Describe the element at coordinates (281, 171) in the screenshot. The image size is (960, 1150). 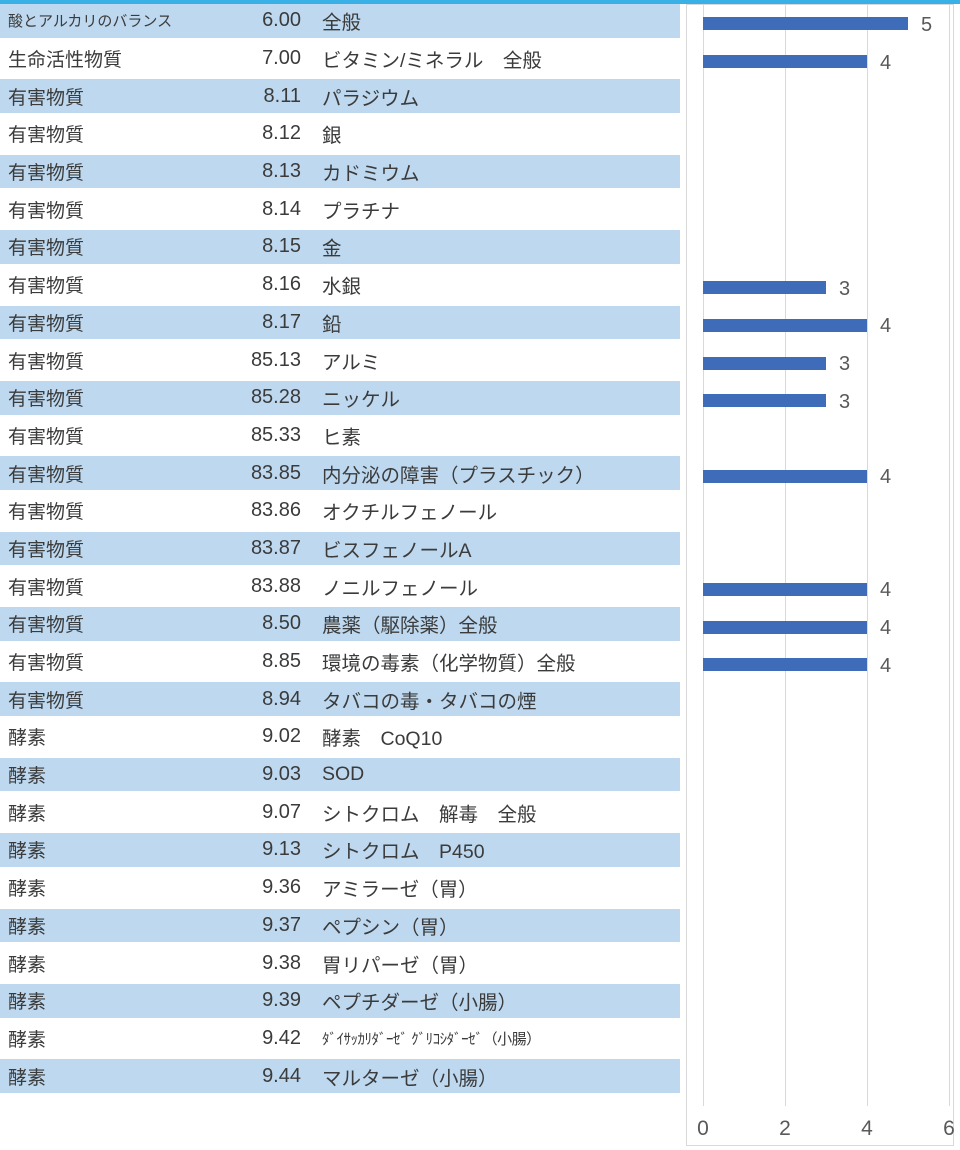
I see `row-code: 8.13` at that location.